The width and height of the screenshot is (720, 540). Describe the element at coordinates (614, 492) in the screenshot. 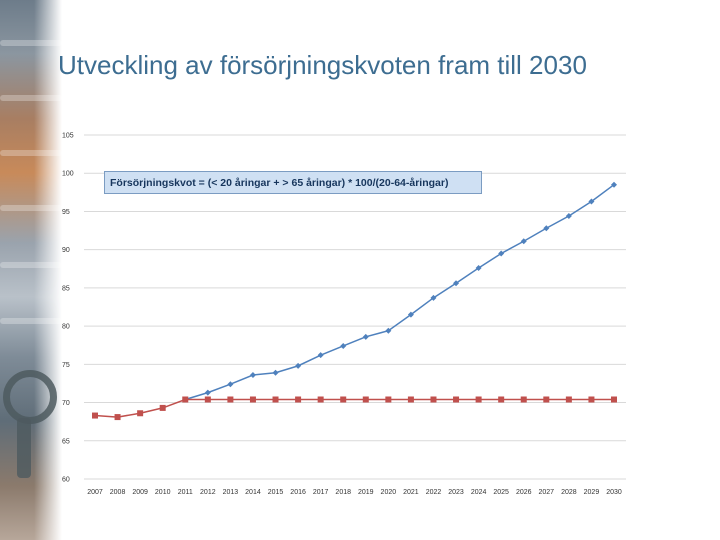

I see `x-tick-label: 2030` at that location.